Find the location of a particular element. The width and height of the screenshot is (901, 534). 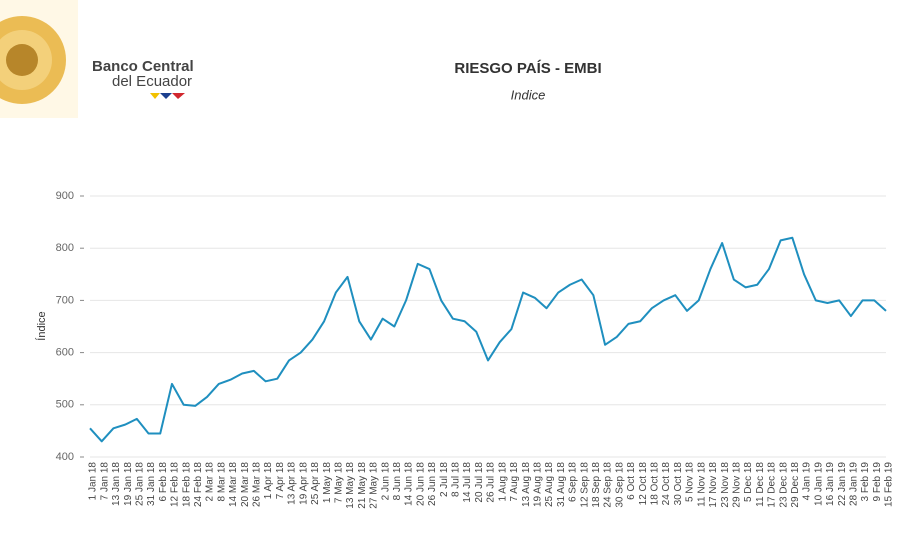

x-tick-label: 16 Jan 19 is located at coordinates (830, 484).